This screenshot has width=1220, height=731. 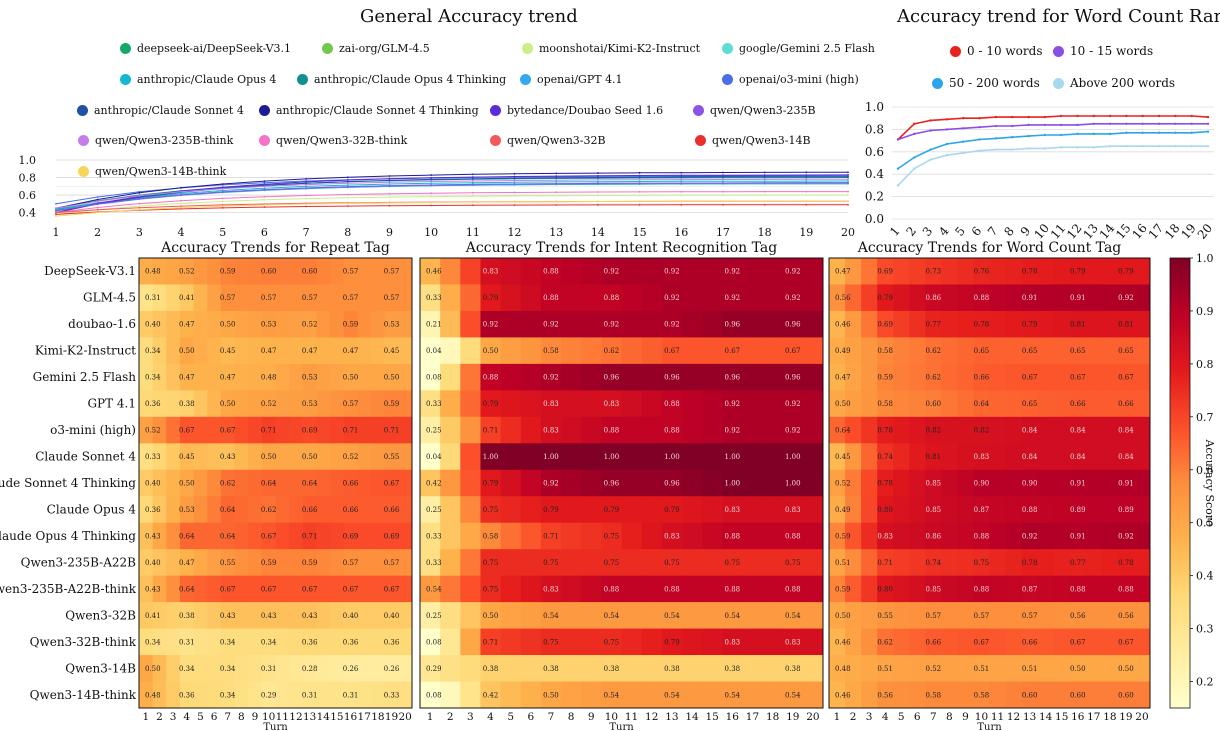 I want to click on cell-label: 0.89, so click(x=1126, y=510).